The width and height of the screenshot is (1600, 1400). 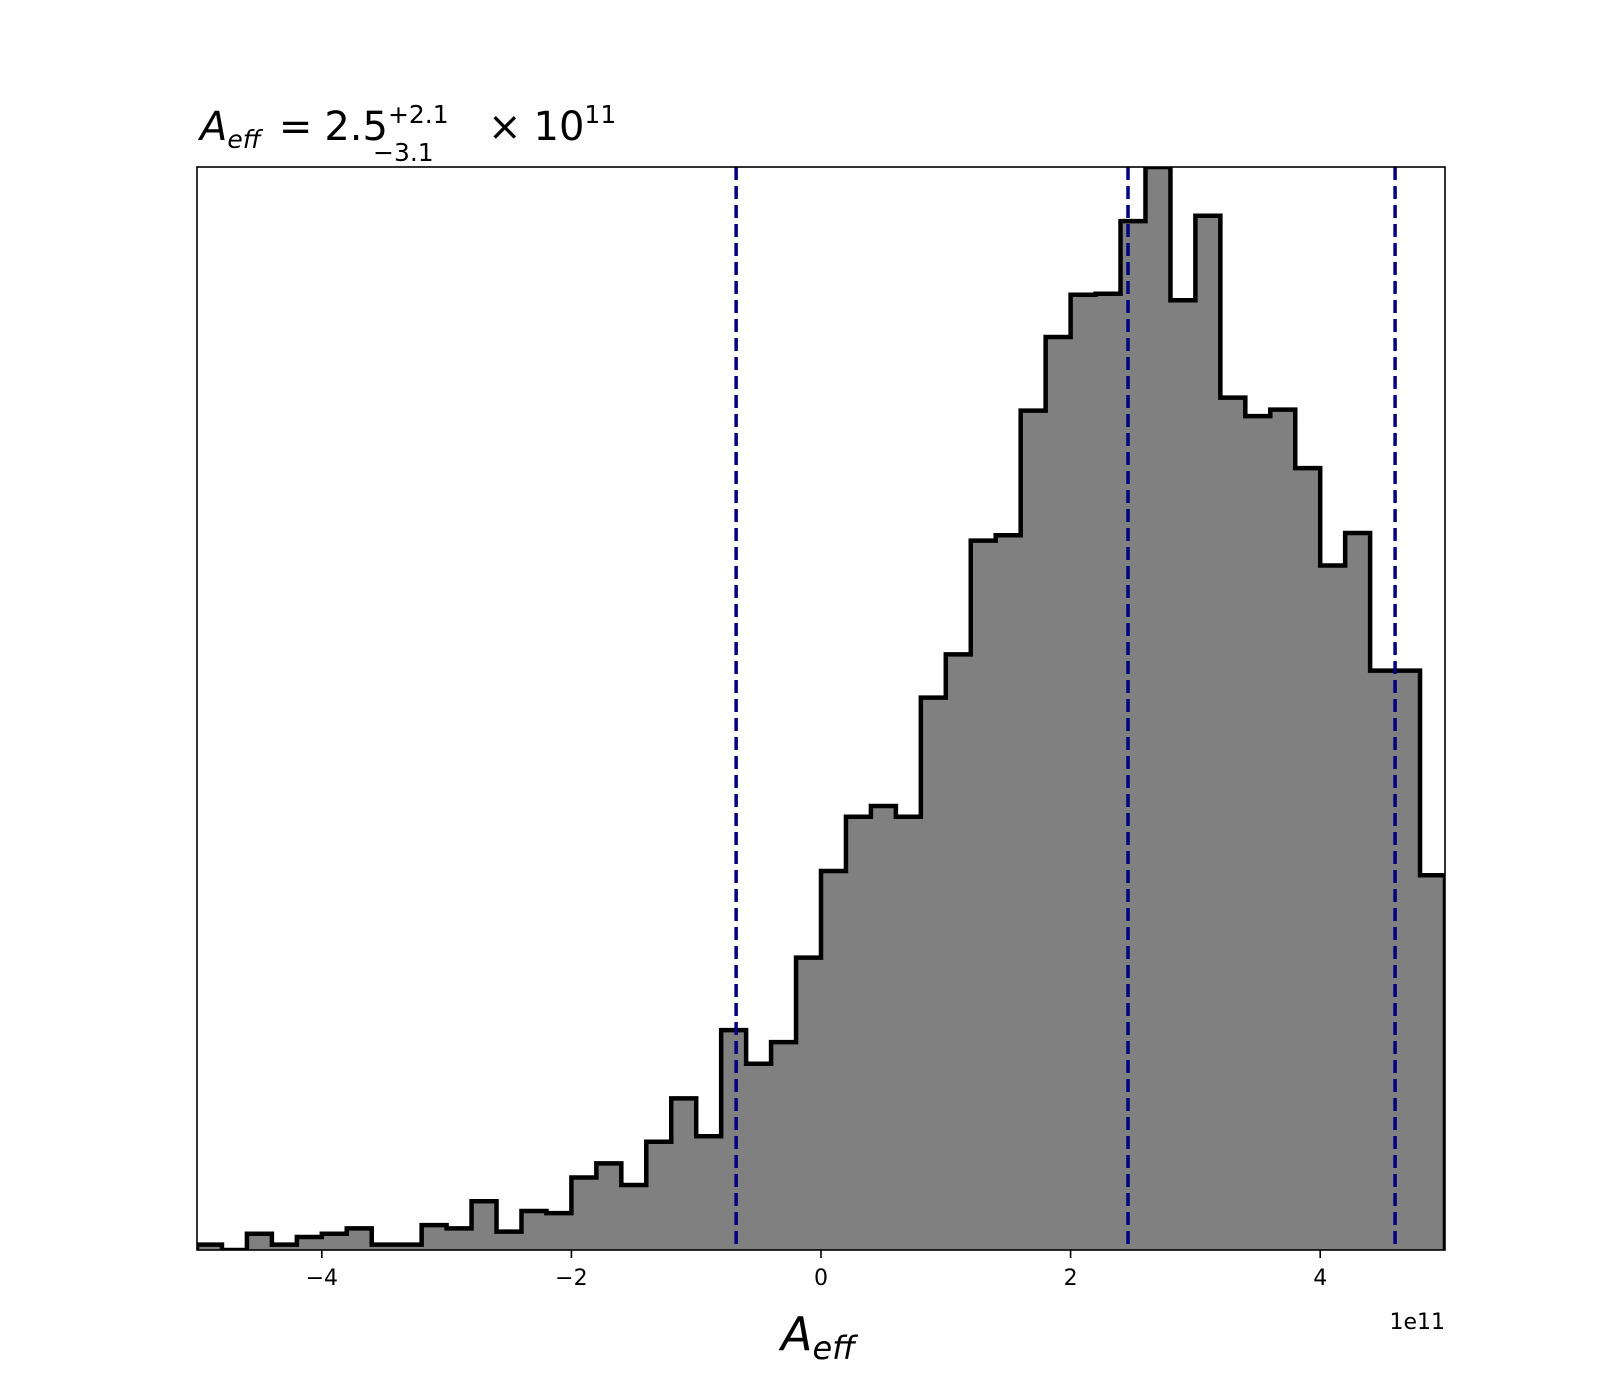 I want to click on x-tick-label: −4, so click(x=322, y=1278).